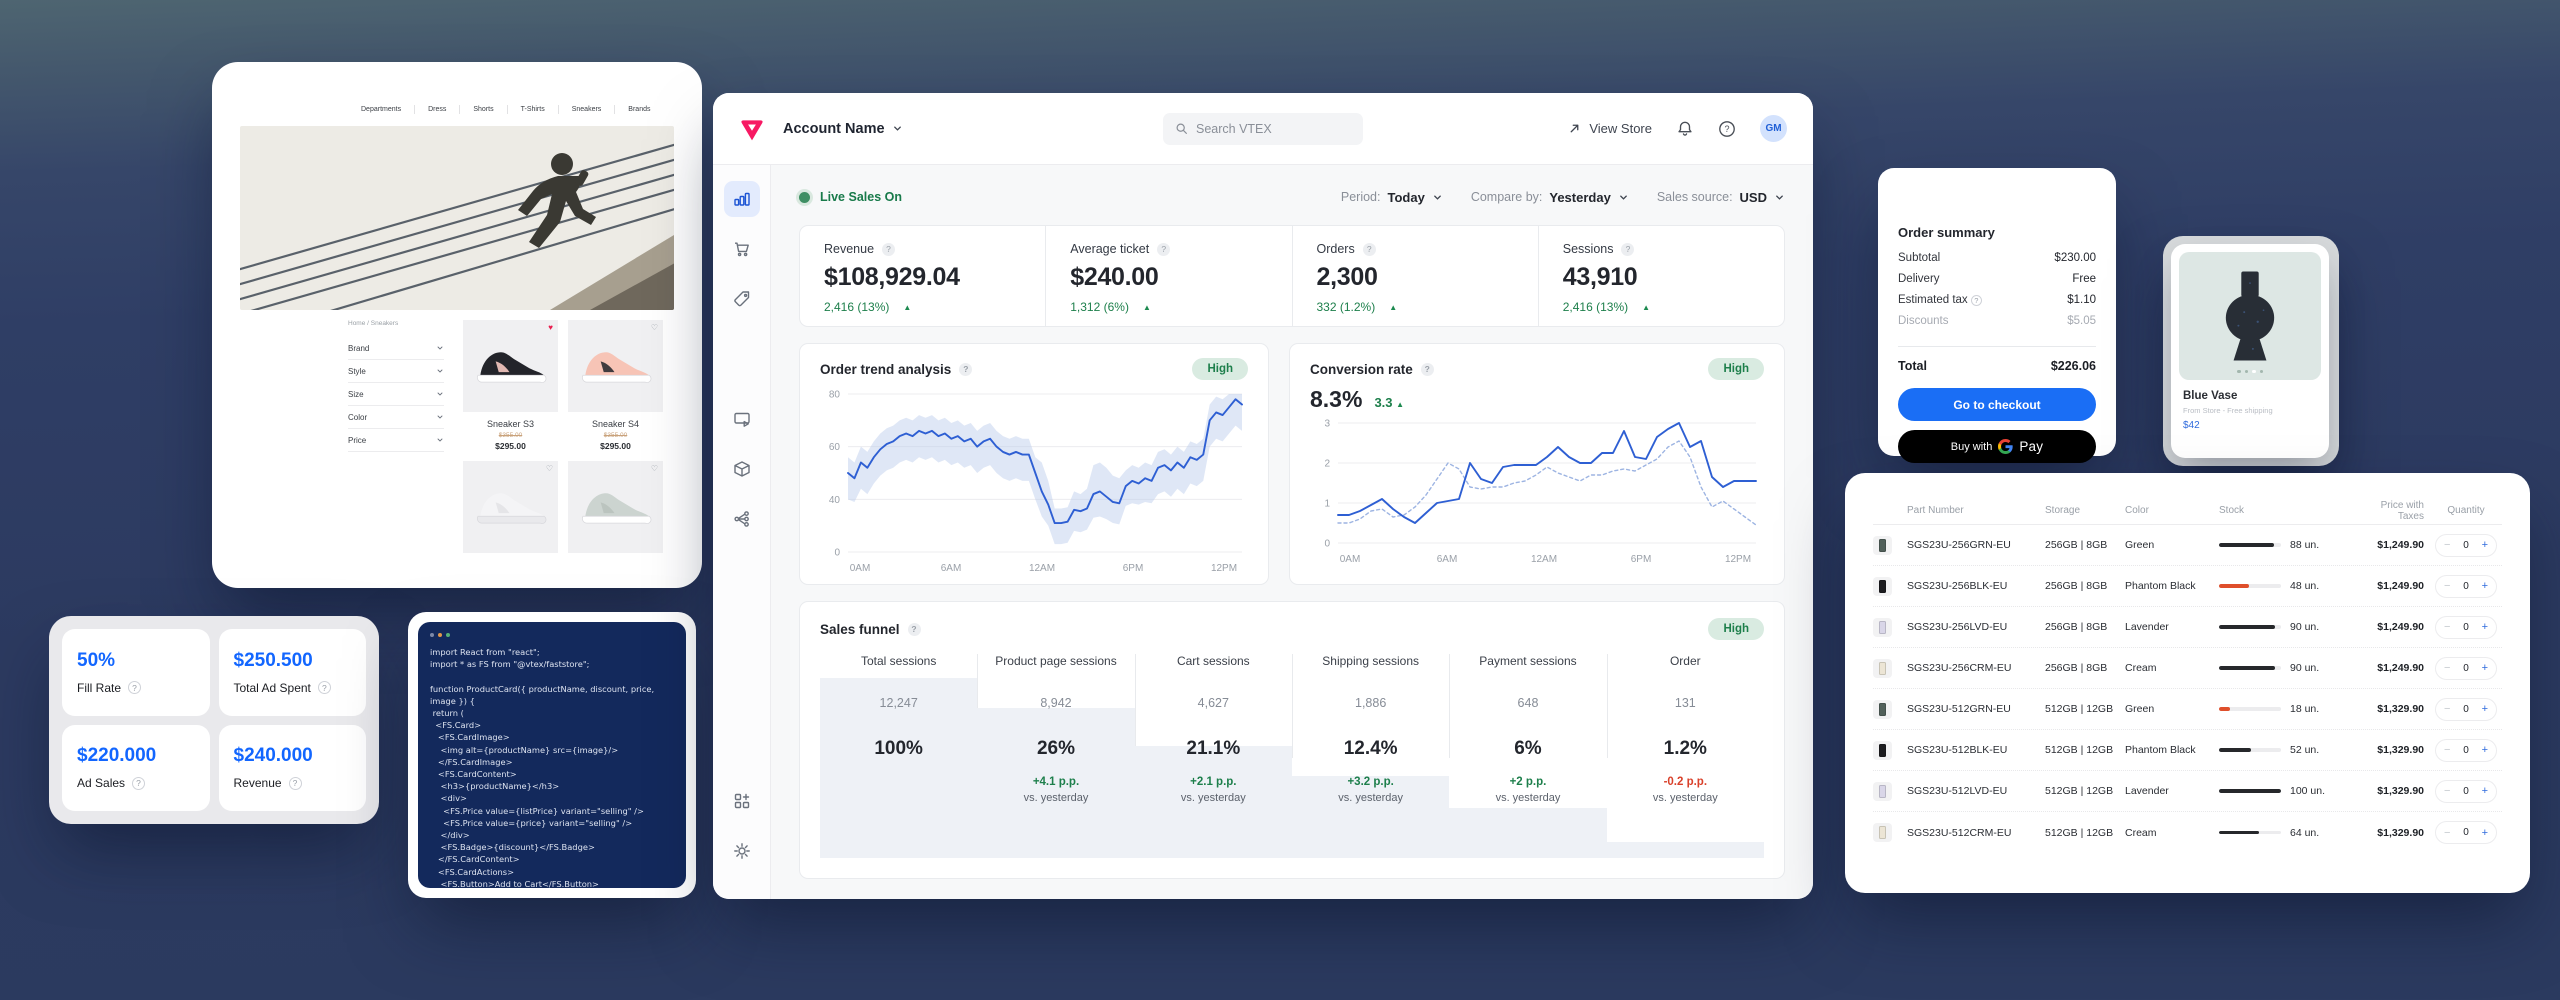  I want to click on part-number: SGS23U-256CRM-EU, so click(1959, 668).